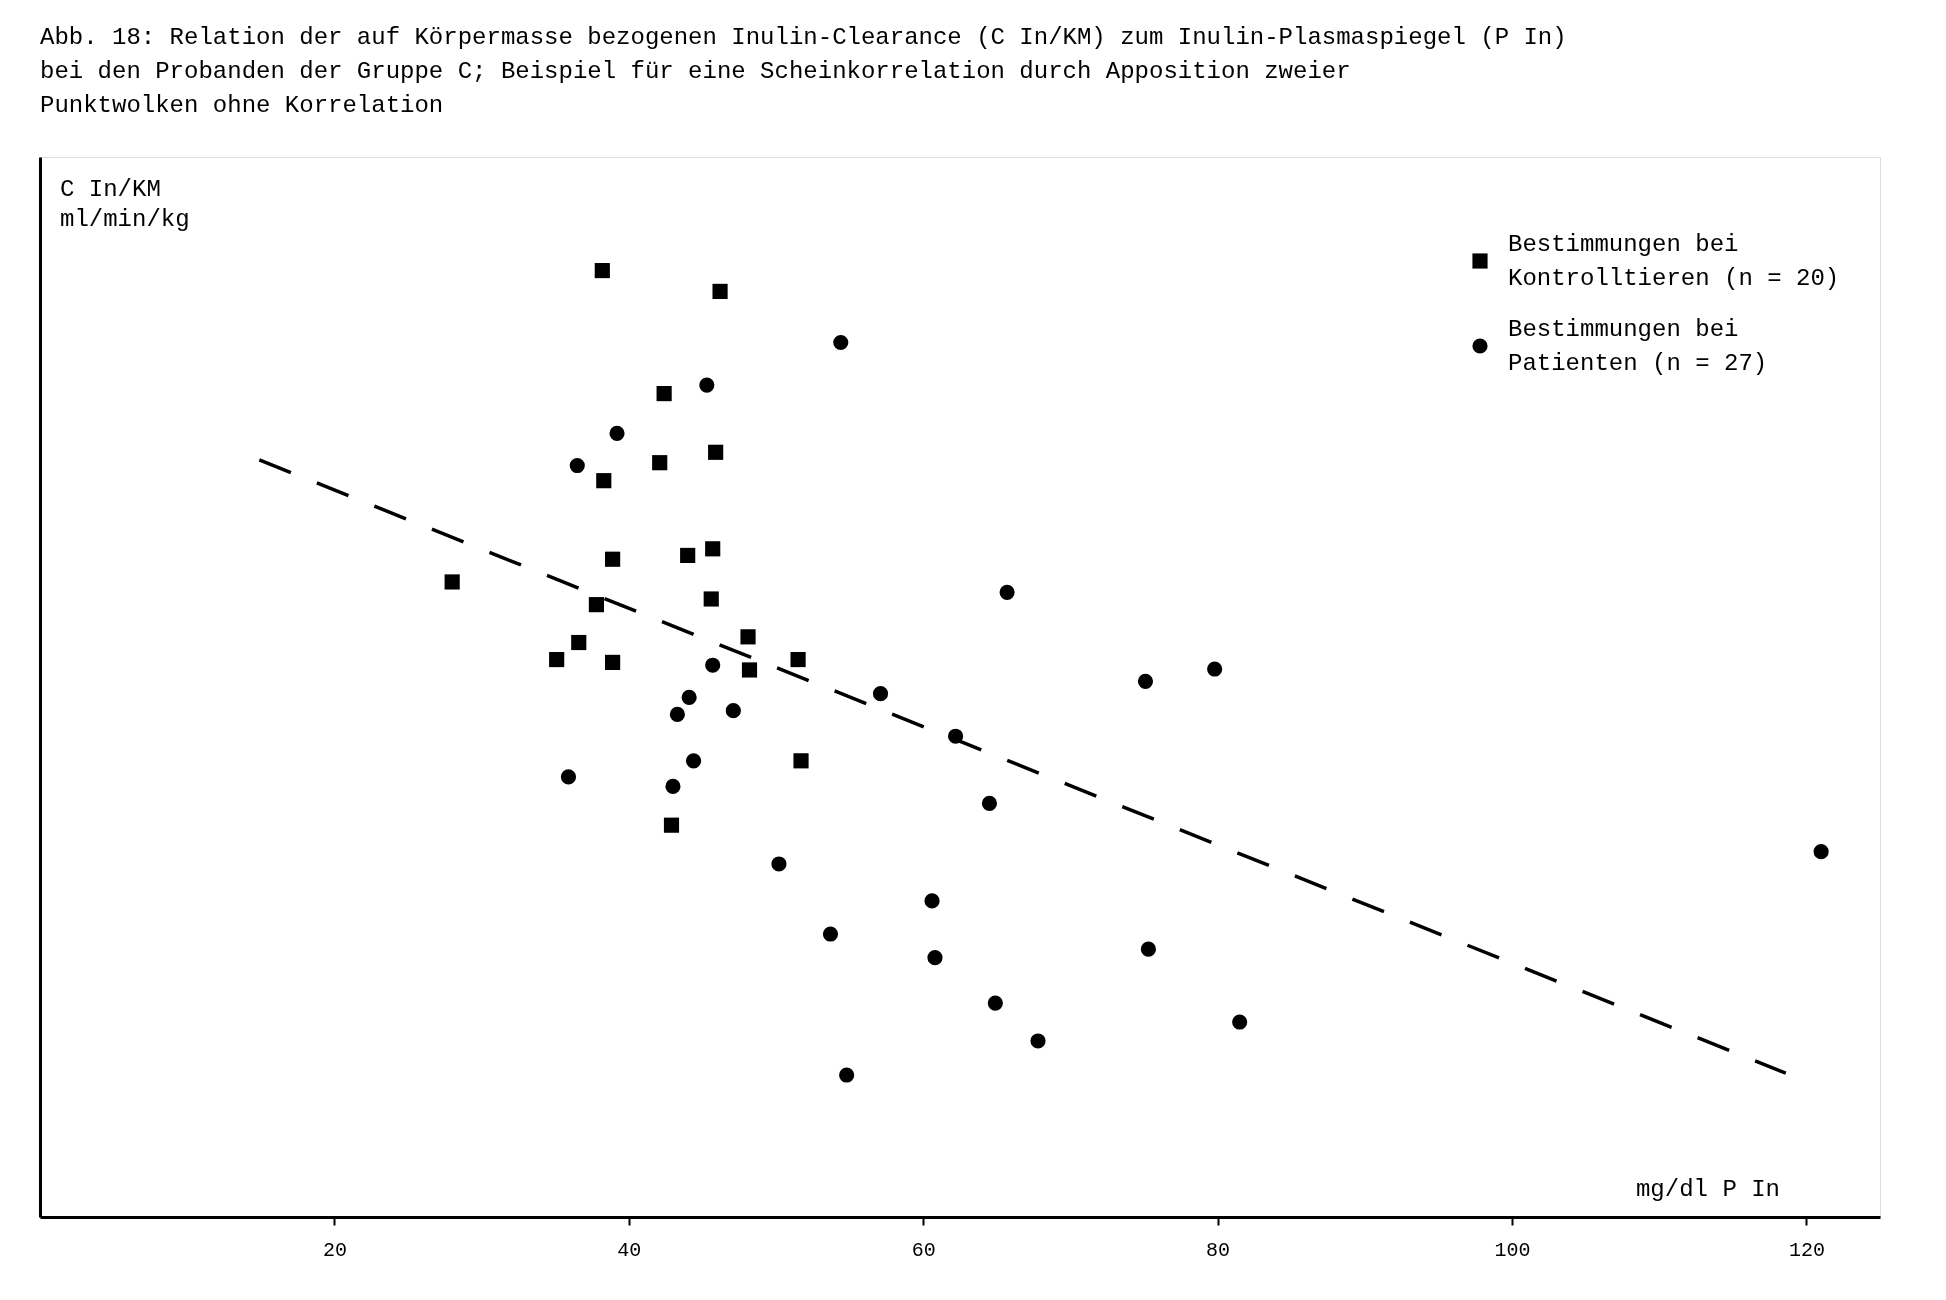 The image size is (1946, 1300). I want to click on x-tick-label: 120, so click(1806, 1250).